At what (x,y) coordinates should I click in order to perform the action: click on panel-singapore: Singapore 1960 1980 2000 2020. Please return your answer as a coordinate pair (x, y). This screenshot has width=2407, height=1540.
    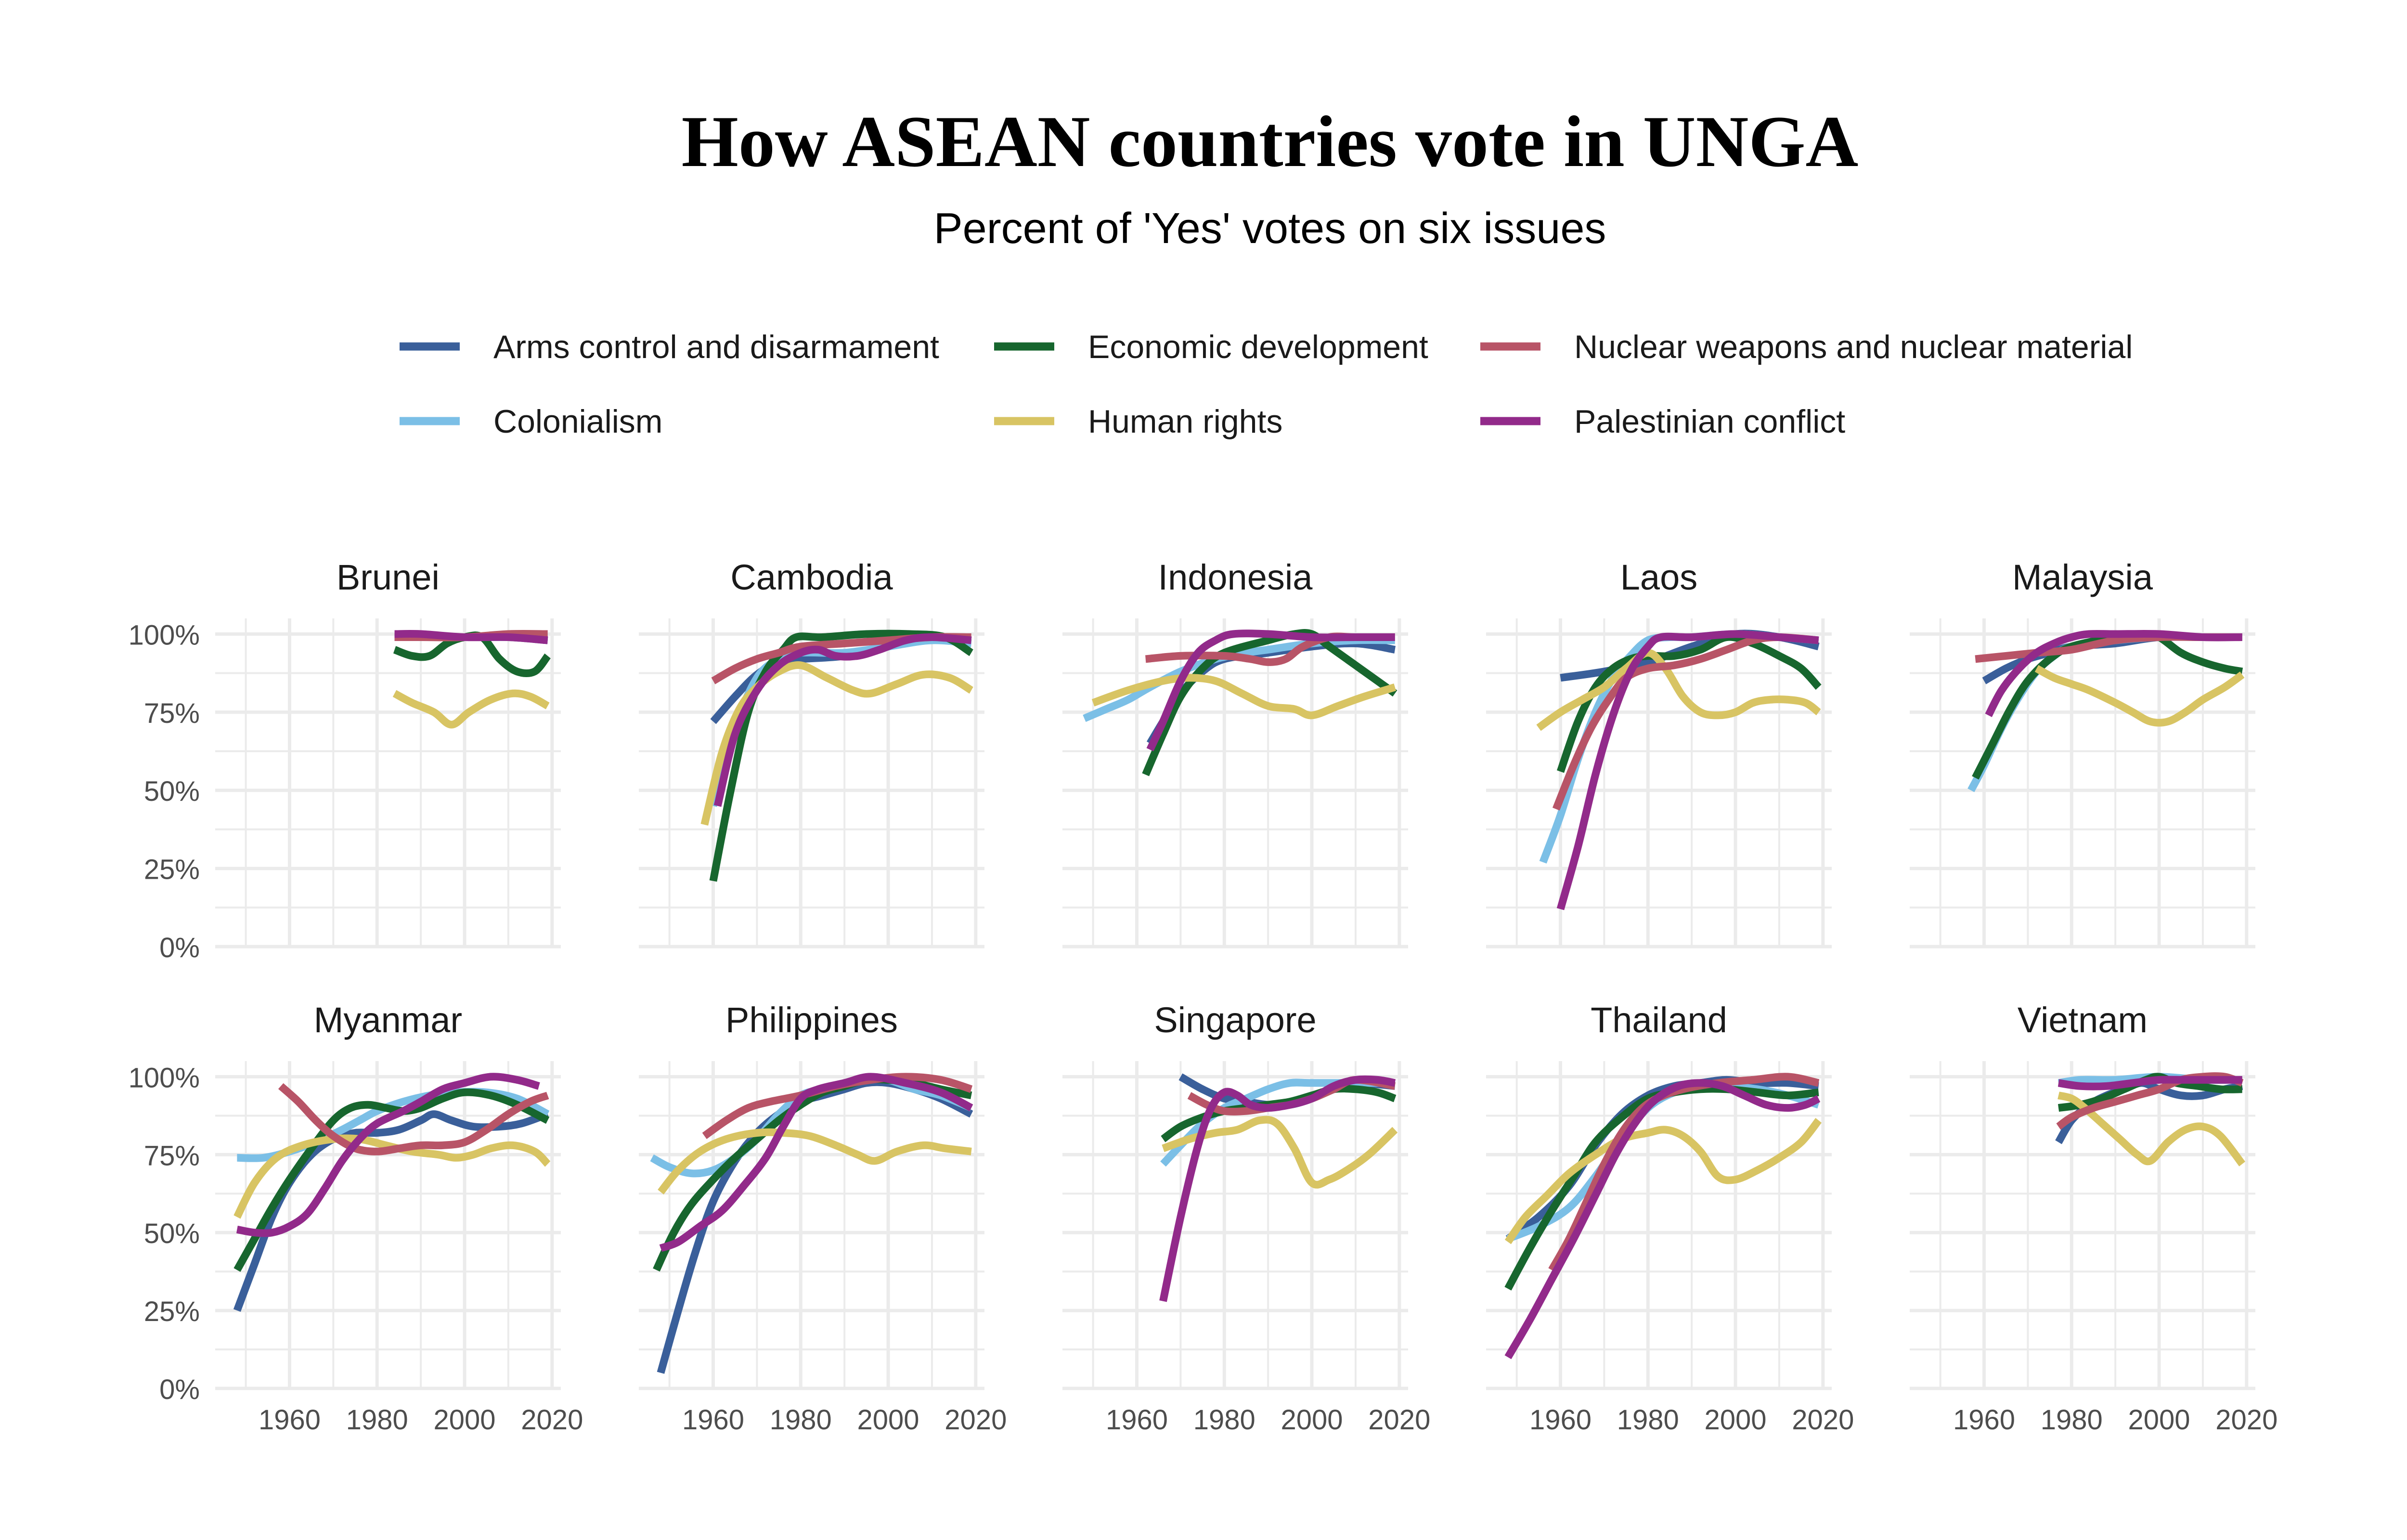
    Looking at the image, I should click on (1246, 1218).